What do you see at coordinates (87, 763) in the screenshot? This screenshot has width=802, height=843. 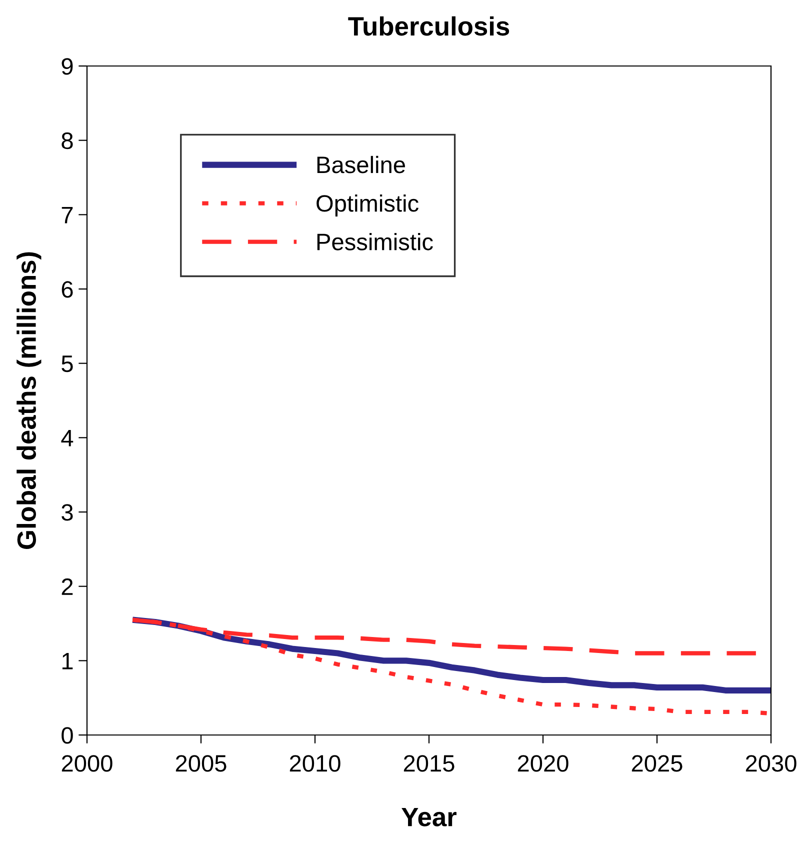 I see `x-tick-label: 2000` at bounding box center [87, 763].